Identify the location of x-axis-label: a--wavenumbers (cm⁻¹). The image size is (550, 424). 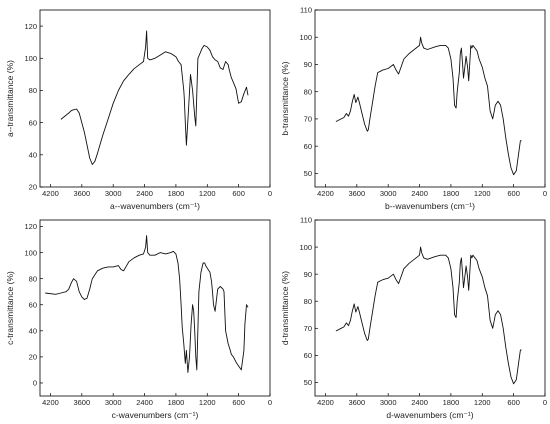
(155, 206).